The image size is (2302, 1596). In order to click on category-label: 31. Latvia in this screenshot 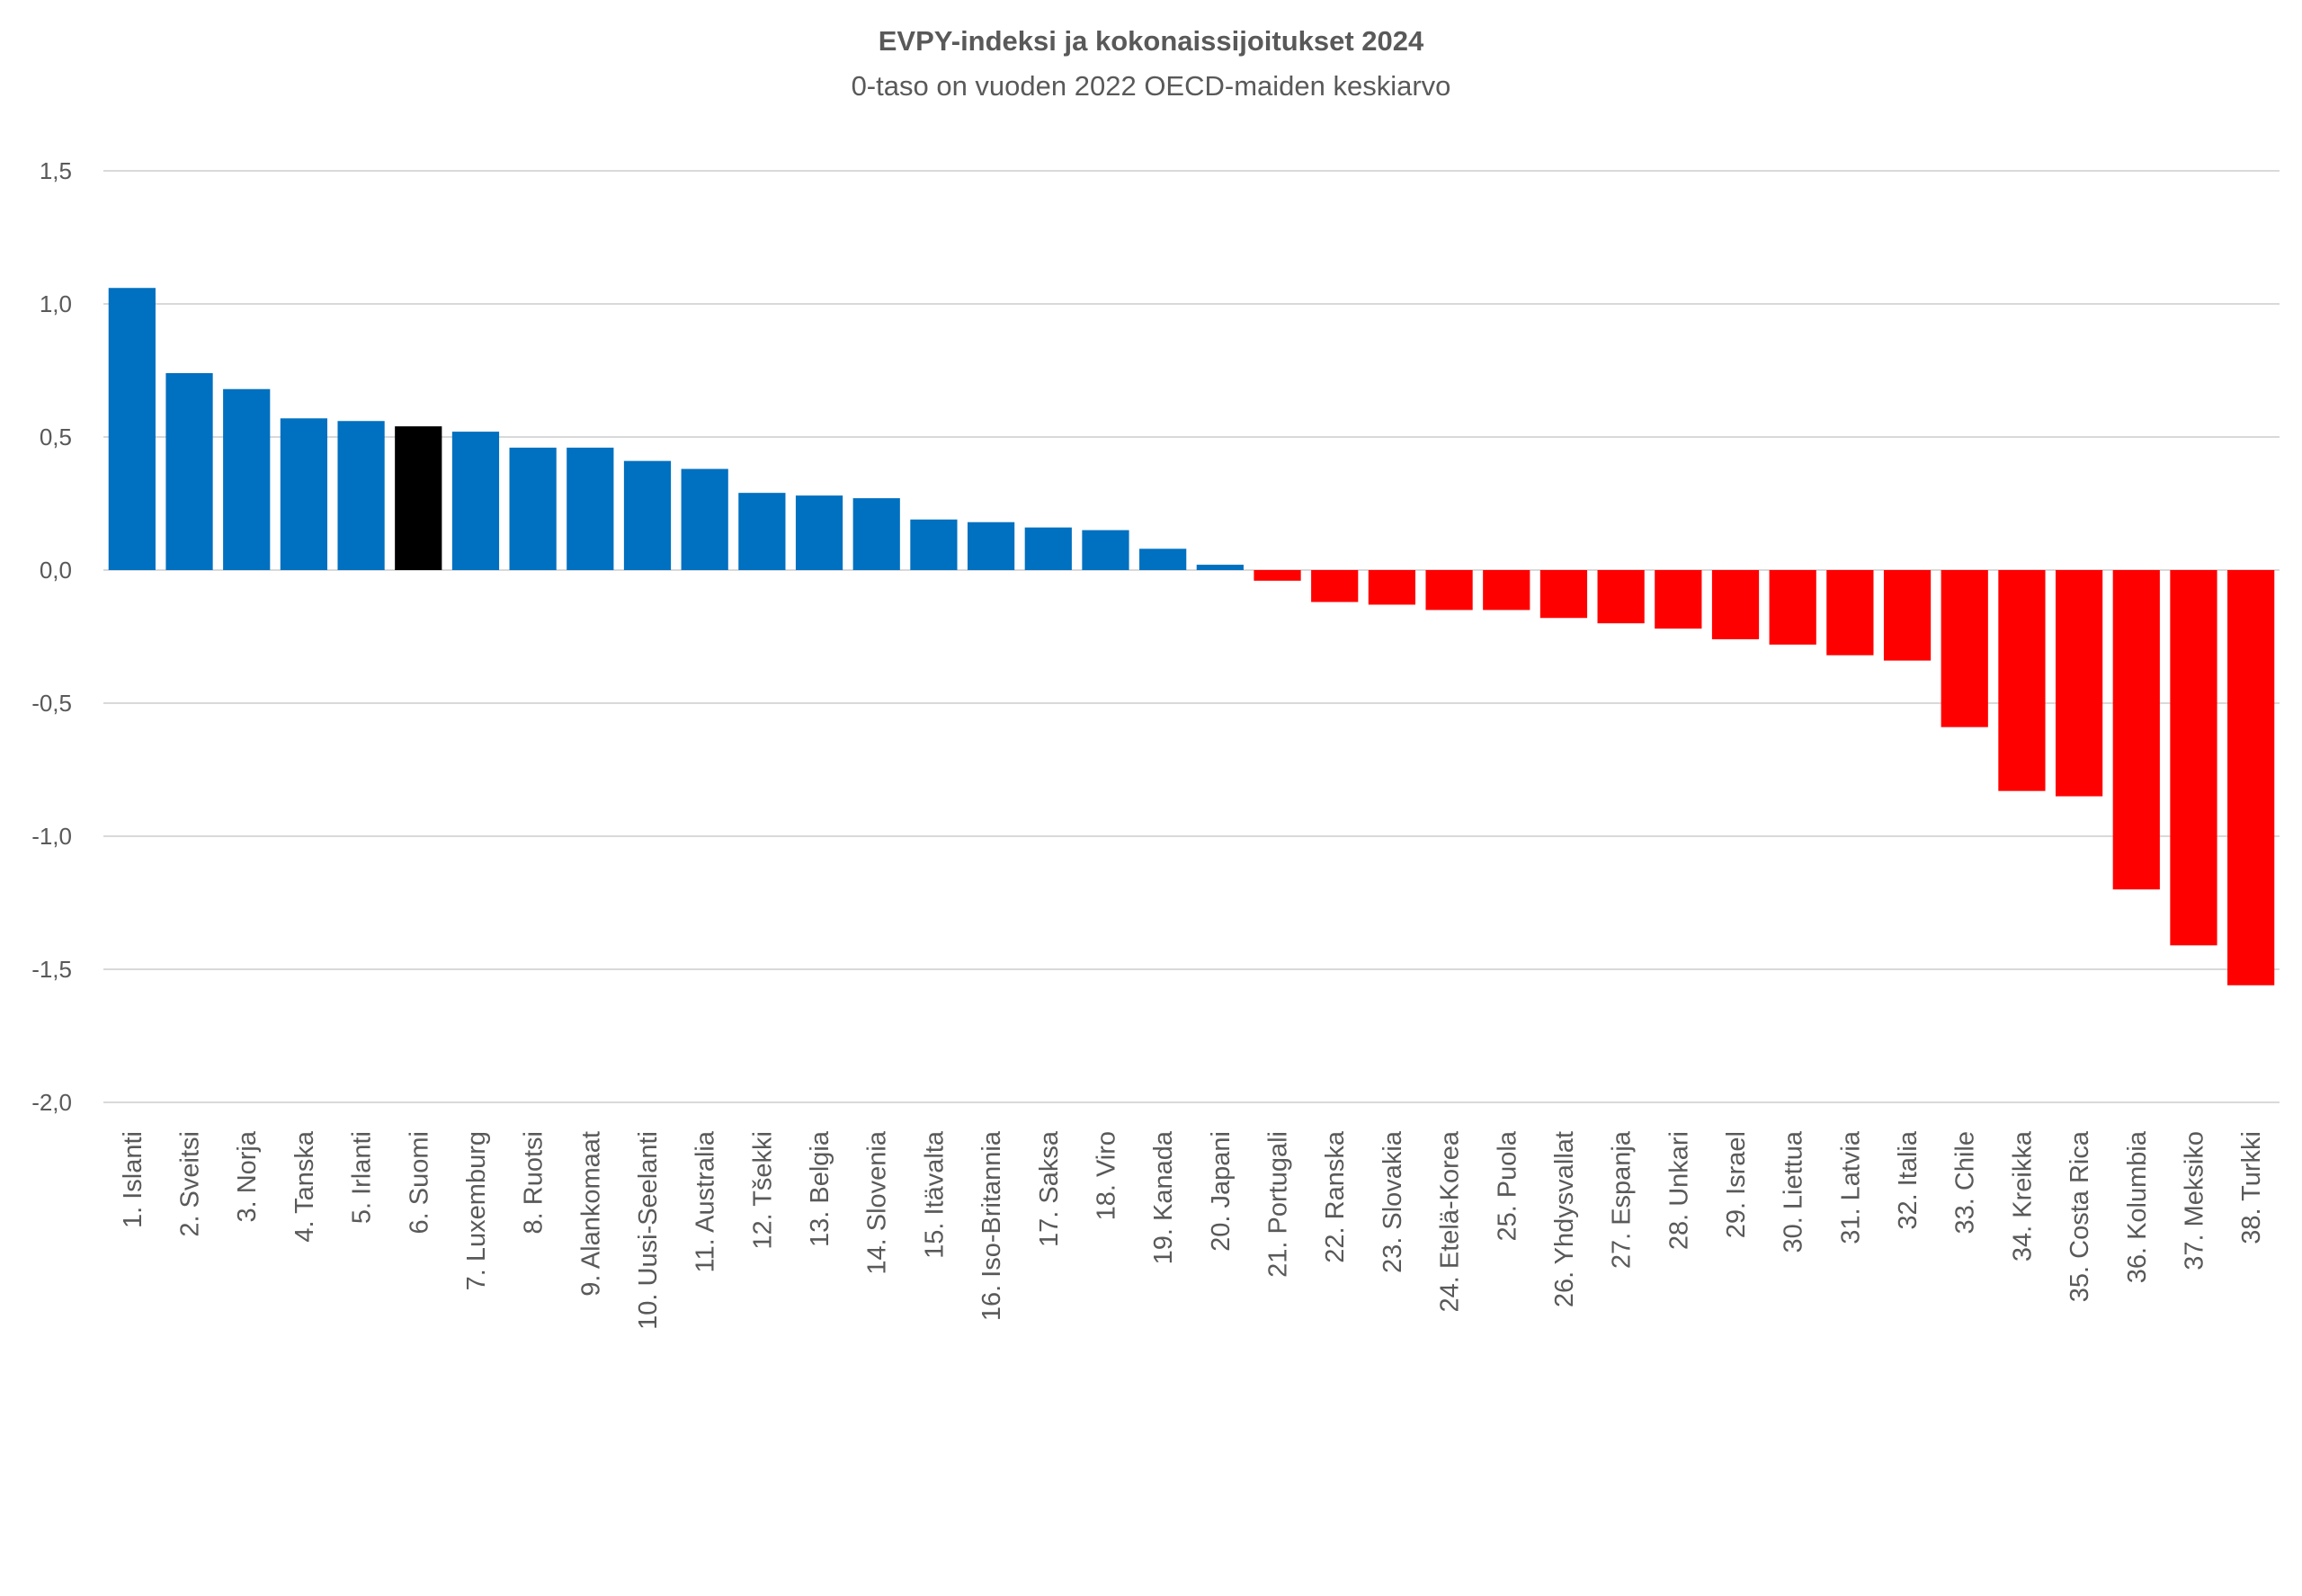, I will do `click(1850, 1187)`.